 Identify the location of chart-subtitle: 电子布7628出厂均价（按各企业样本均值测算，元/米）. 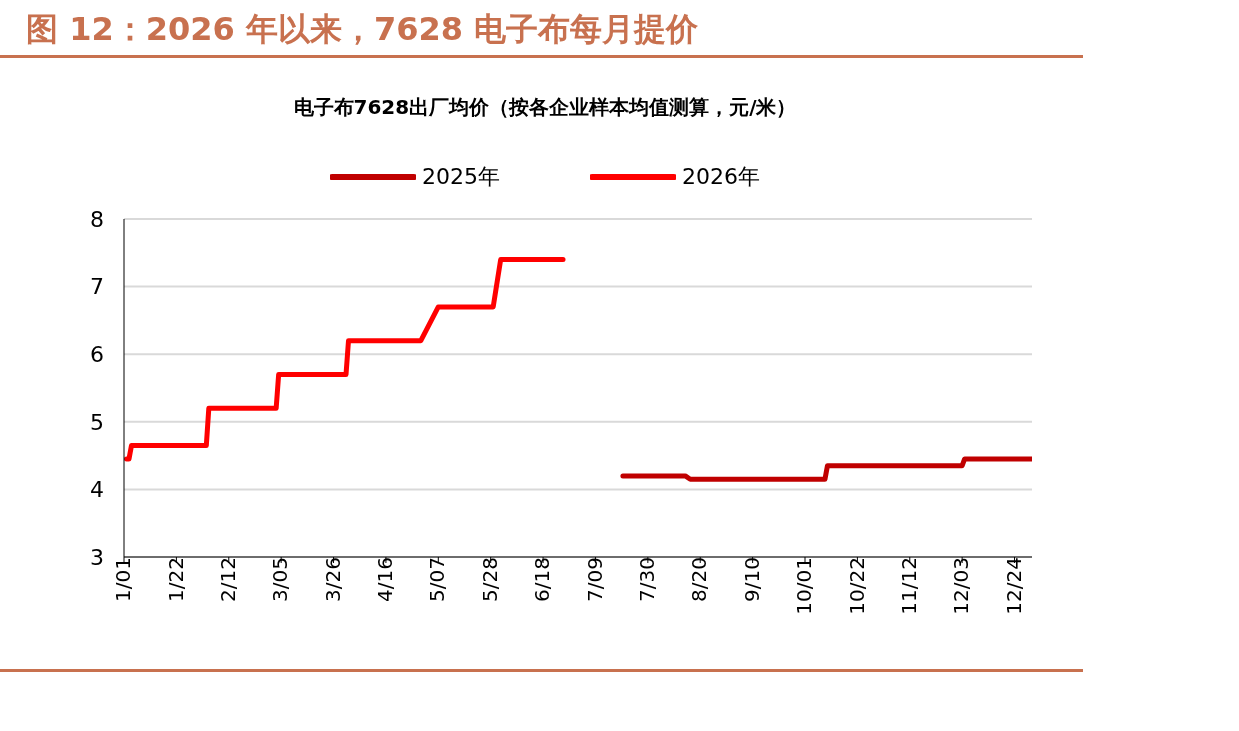
(545, 107).